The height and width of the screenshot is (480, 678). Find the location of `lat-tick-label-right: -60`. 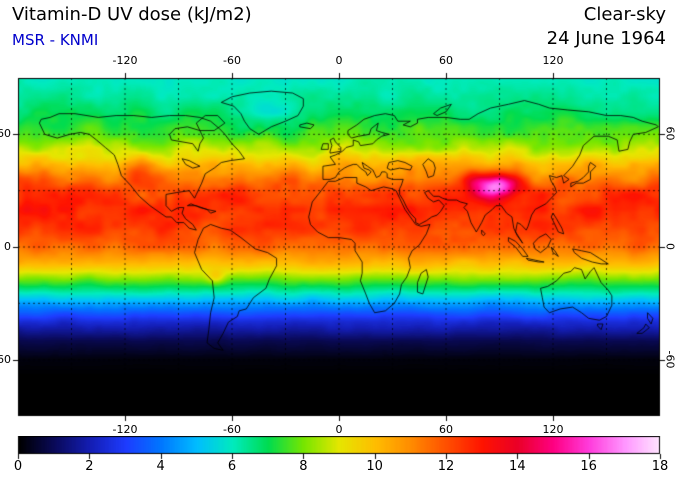

lat-tick-label-right: -60 is located at coordinates (670, 359).